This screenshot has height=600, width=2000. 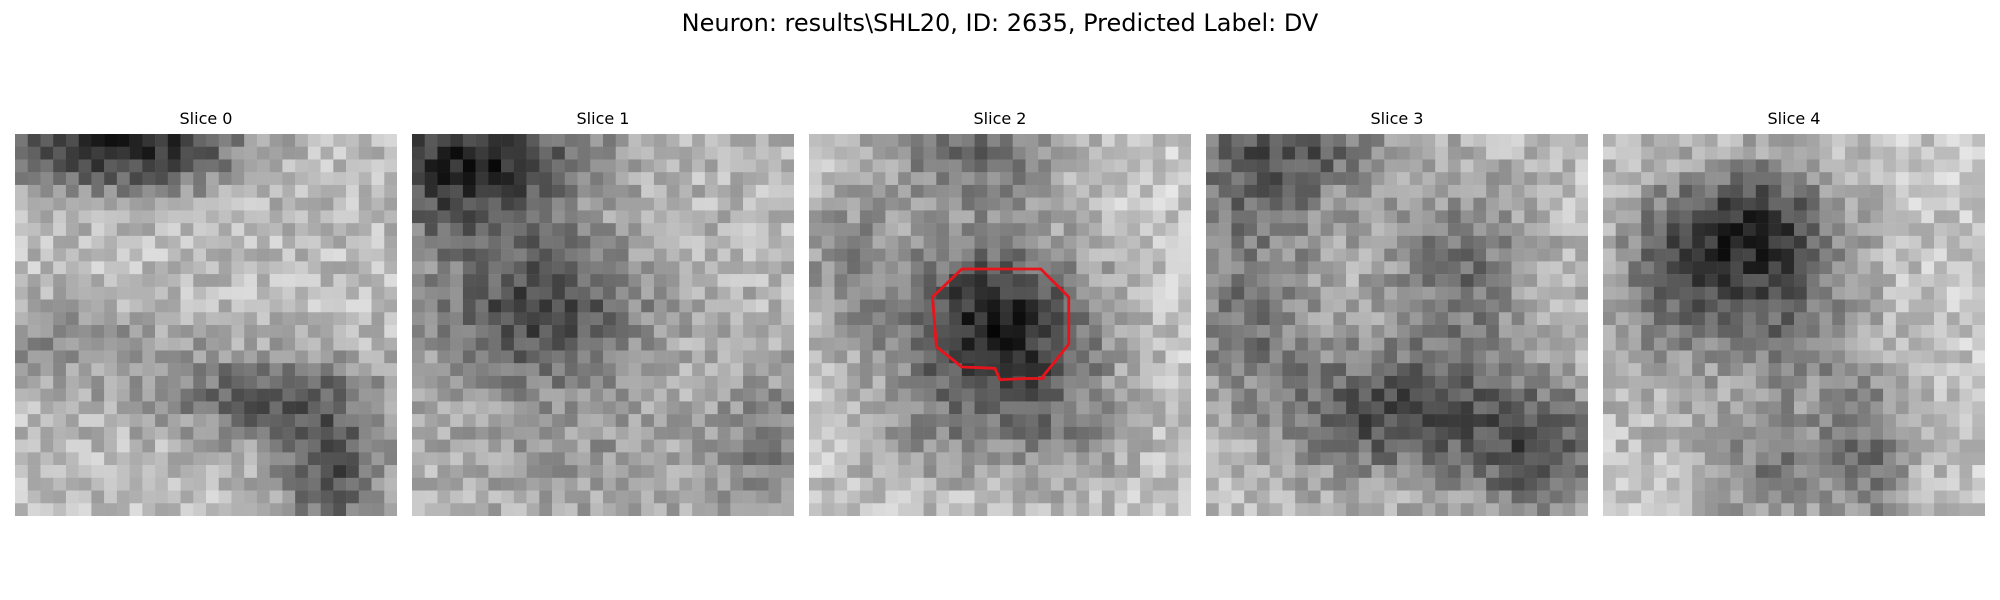 I want to click on slice-3-pixels, so click(x=1397, y=325).